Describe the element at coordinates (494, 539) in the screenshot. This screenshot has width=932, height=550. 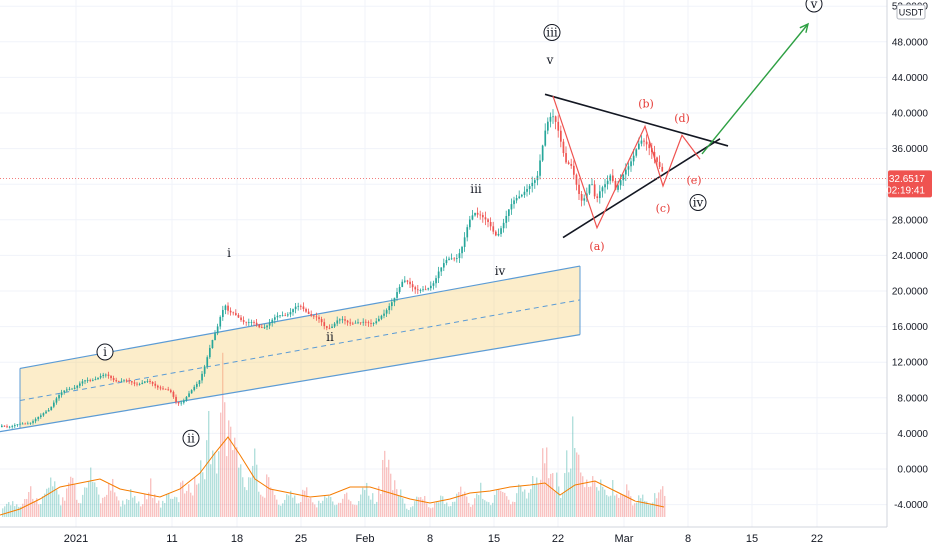
I see `time-tick-label: 15` at that location.